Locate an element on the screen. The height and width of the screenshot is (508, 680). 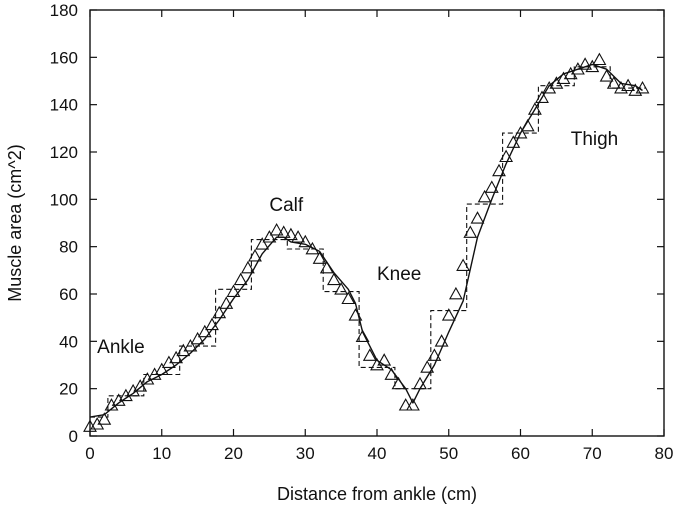
y-tick-label: 180 is located at coordinates (64, 10).